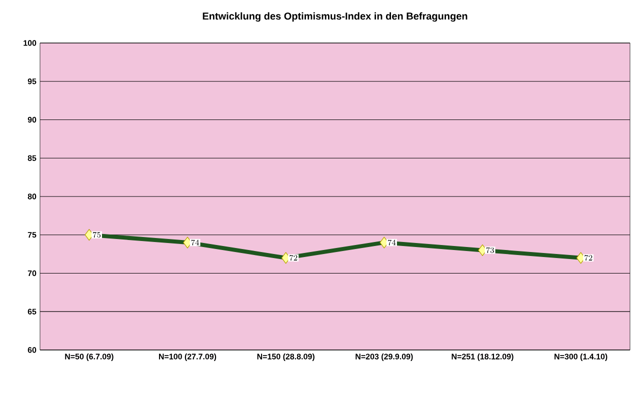 The height and width of the screenshot is (393, 640). I want to click on y-tick-label: 60, so click(32, 350).